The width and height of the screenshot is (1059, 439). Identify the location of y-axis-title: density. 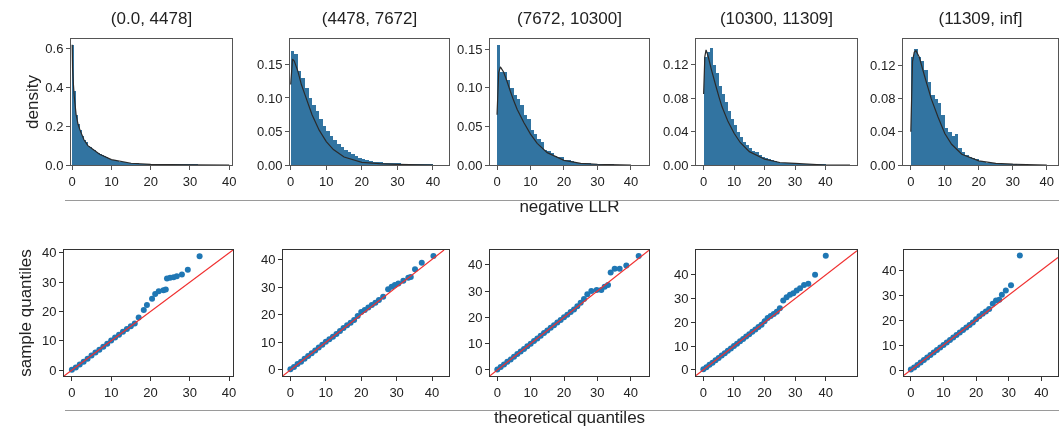
(32, 101).